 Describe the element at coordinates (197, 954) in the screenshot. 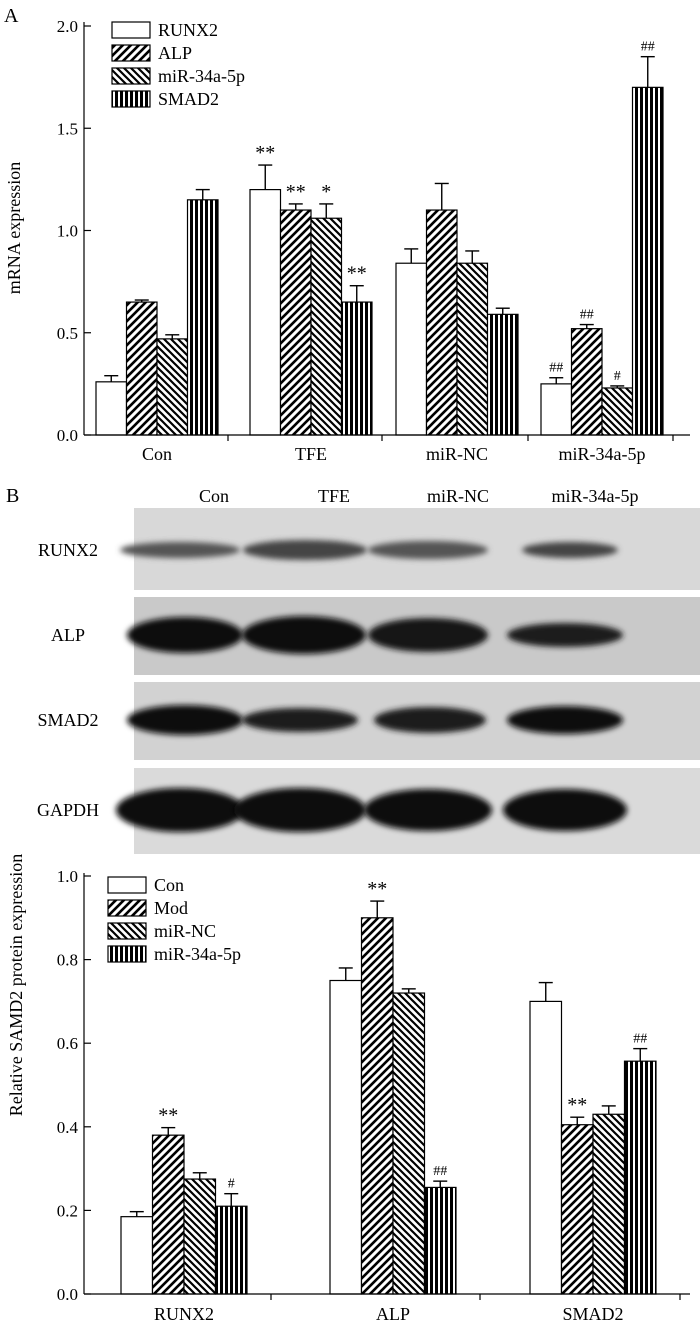

I see `panel-b-legend-label: miR-34a-5p` at that location.